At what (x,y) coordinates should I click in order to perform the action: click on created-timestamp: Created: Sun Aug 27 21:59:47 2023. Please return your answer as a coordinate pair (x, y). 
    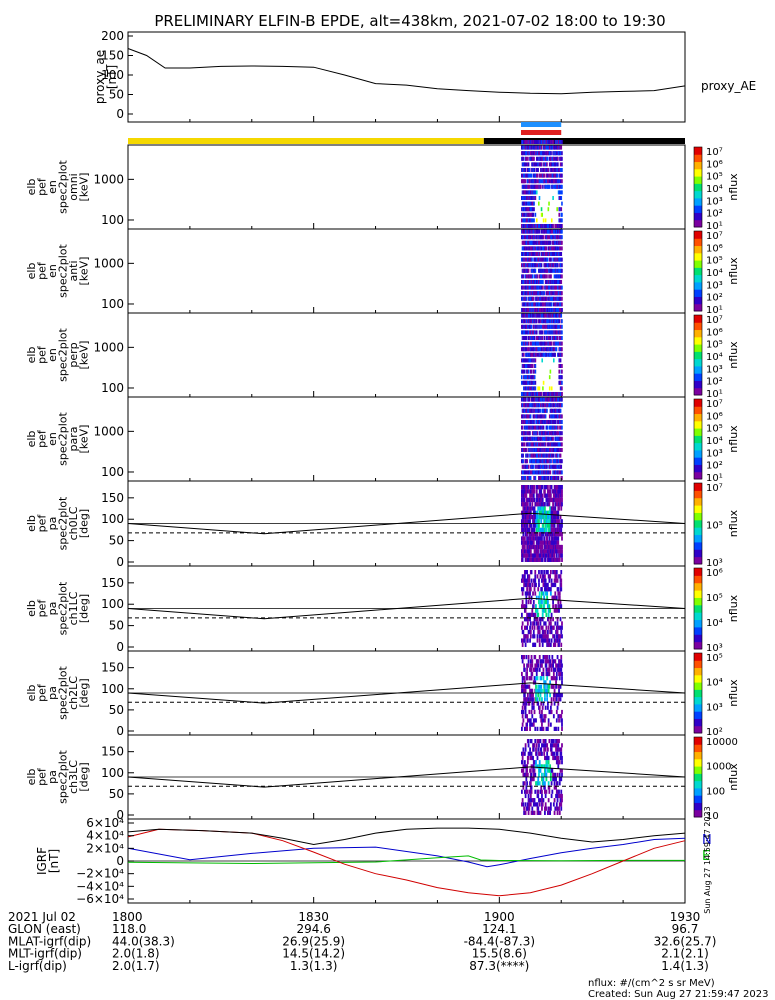
    Looking at the image, I should click on (678, 994).